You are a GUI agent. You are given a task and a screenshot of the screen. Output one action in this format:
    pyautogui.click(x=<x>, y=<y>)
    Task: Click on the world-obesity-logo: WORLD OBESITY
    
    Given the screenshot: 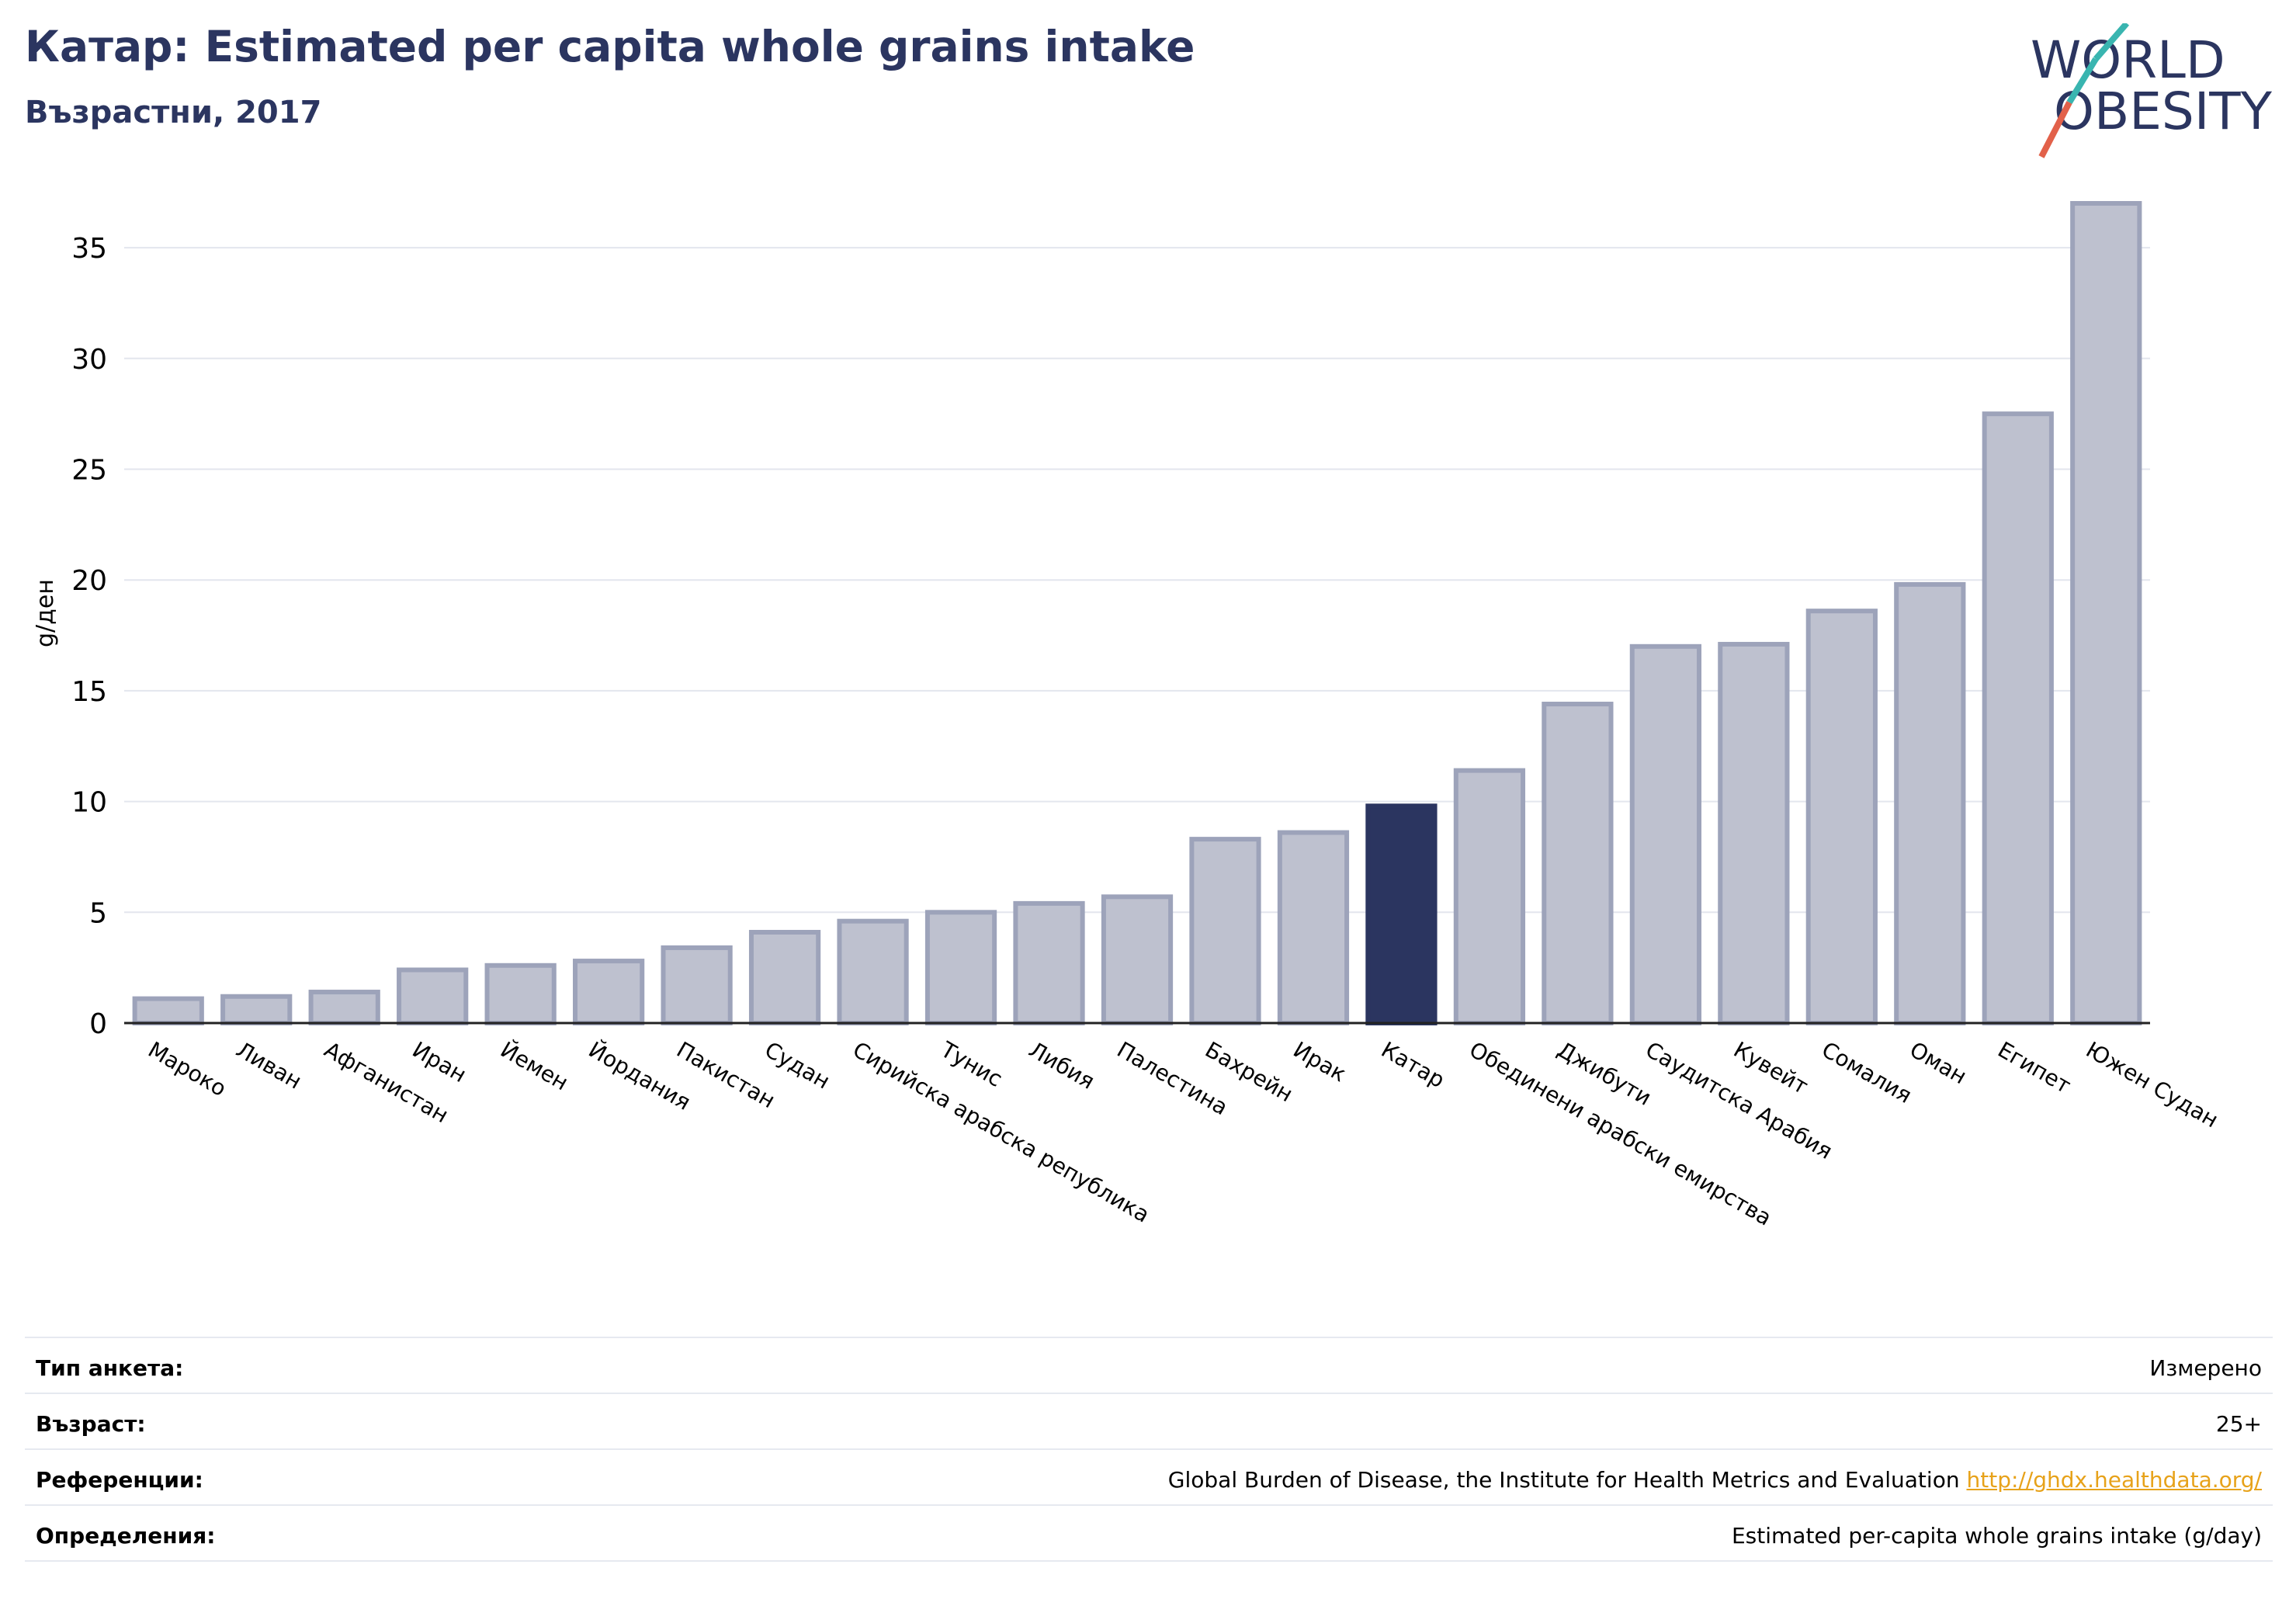 What is the action you would take?
    pyautogui.click(x=2152, y=90)
    